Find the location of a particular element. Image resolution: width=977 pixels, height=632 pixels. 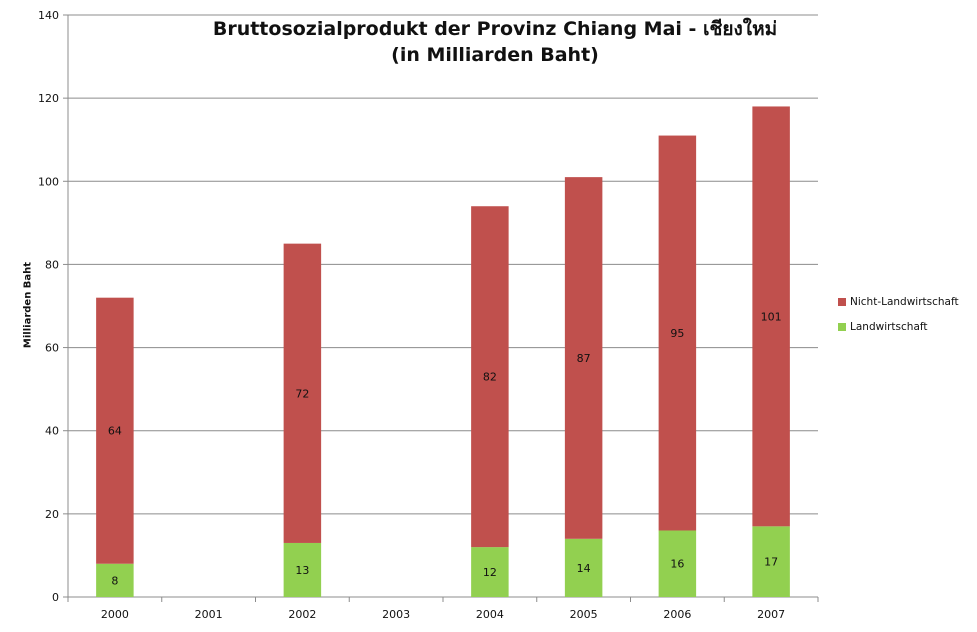

data-label: 87 is located at coordinates (584, 358).